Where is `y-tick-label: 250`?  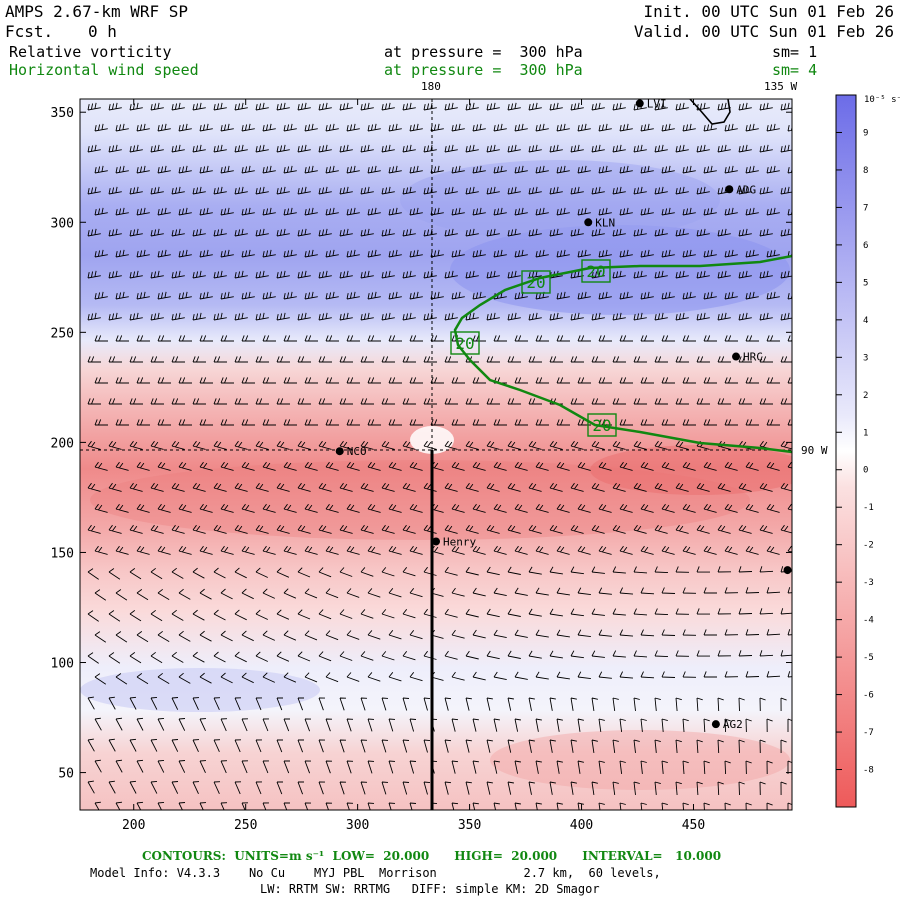 y-tick-label: 250 is located at coordinates (62, 333).